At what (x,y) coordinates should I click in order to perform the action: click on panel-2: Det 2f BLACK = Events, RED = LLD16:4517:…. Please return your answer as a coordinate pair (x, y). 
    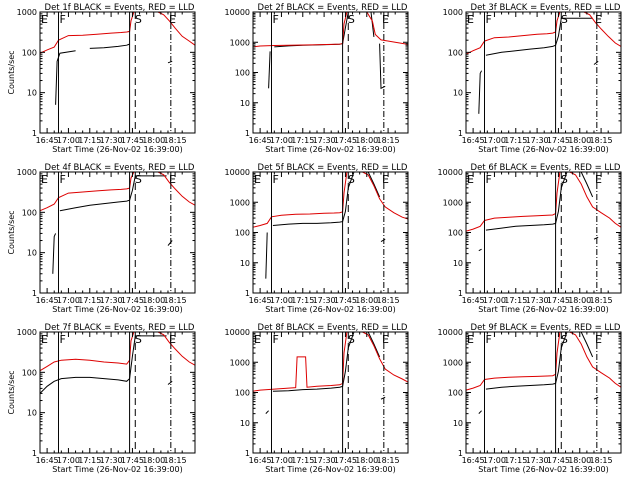
    Looking at the image, I should click on (317, 78).